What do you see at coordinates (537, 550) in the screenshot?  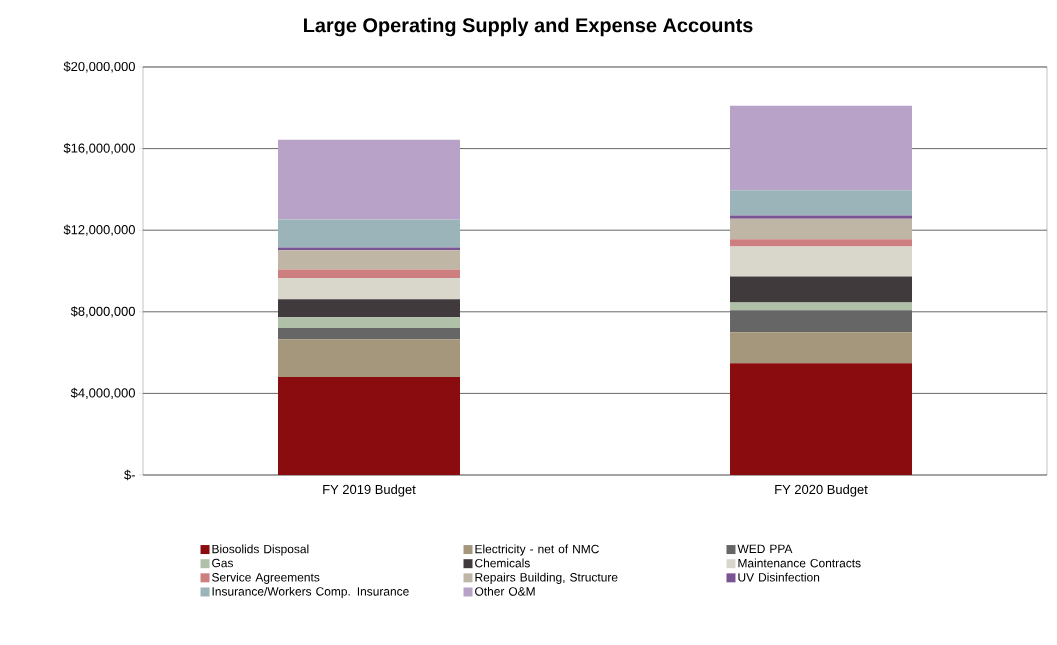 I see `legend-label: Electricity - net of NMC` at bounding box center [537, 550].